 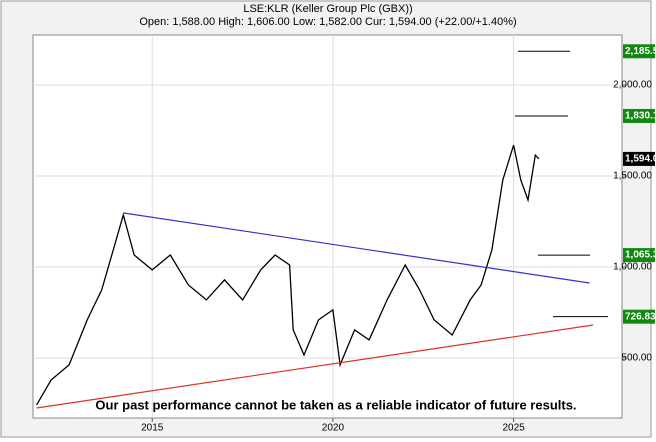 I want to click on x-tick-label: 2025, so click(x=513, y=428).